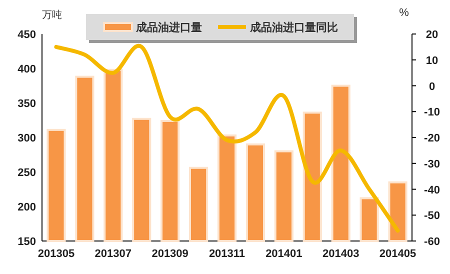 The height and width of the screenshot is (274, 450). What do you see at coordinates (432, 190) in the screenshot?
I see `y2-tick-label: -40` at bounding box center [432, 190].